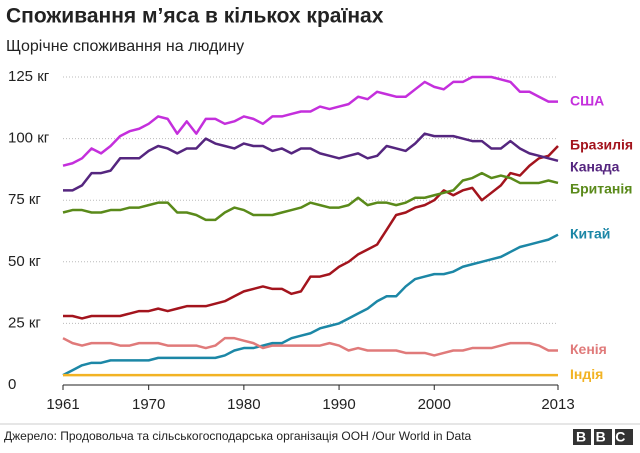 The image size is (640, 453). What do you see at coordinates (434, 404) in the screenshot?
I see `x-tick-label: 2000` at bounding box center [434, 404].